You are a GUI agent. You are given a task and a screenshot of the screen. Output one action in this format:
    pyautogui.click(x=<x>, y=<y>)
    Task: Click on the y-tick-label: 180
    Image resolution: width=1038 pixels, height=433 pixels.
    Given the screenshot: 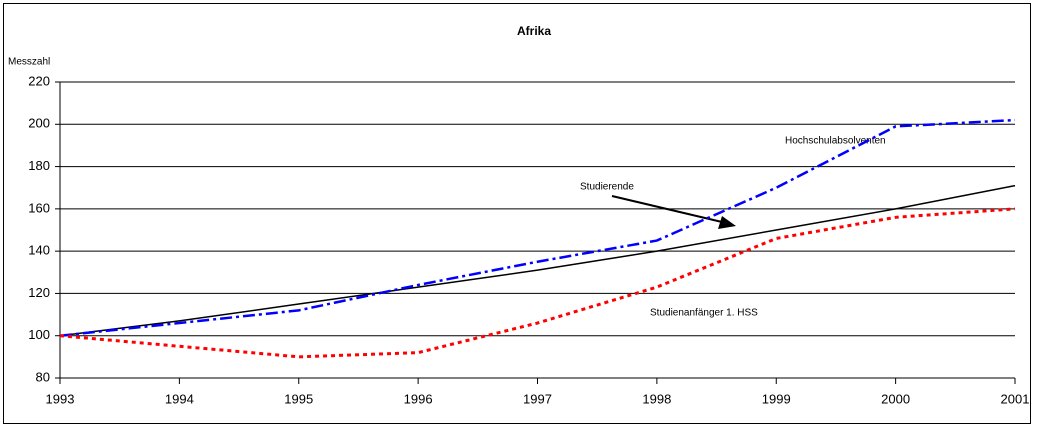 What is the action you would take?
    pyautogui.click(x=39, y=165)
    